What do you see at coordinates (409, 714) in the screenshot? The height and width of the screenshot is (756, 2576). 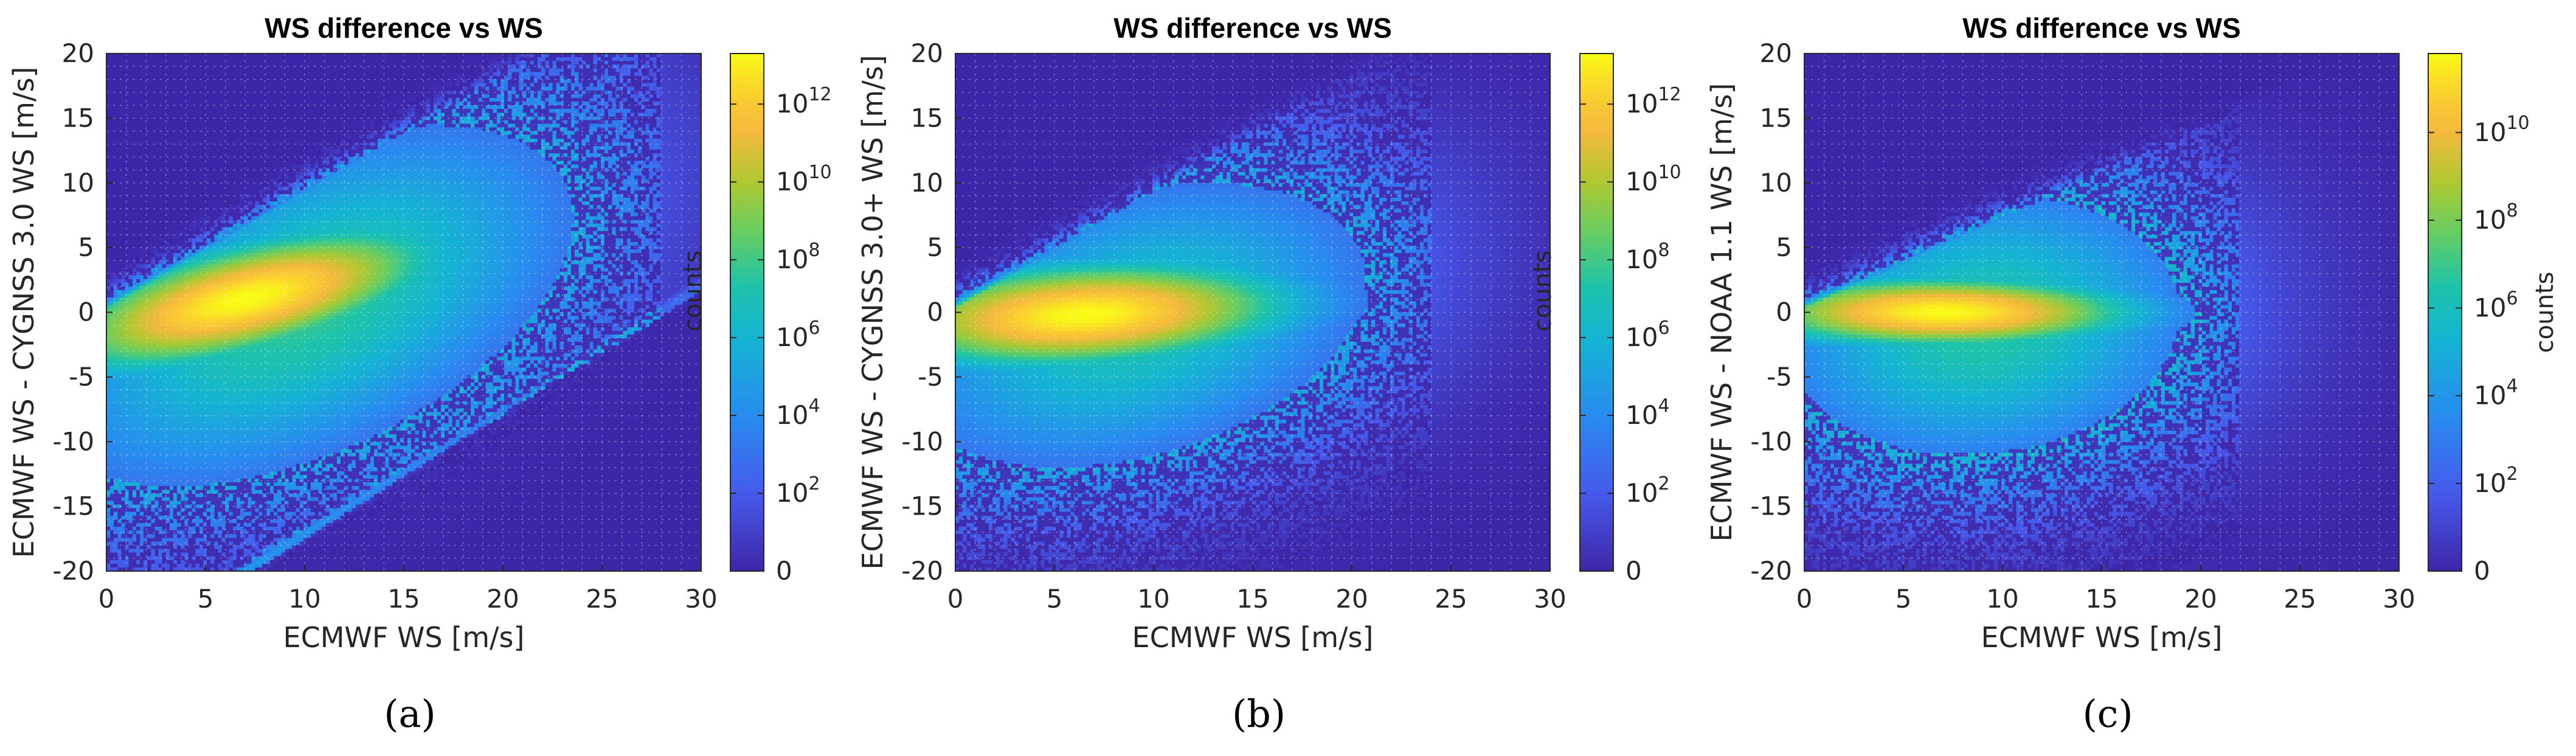 I see `panel-caption: (a)` at bounding box center [409, 714].